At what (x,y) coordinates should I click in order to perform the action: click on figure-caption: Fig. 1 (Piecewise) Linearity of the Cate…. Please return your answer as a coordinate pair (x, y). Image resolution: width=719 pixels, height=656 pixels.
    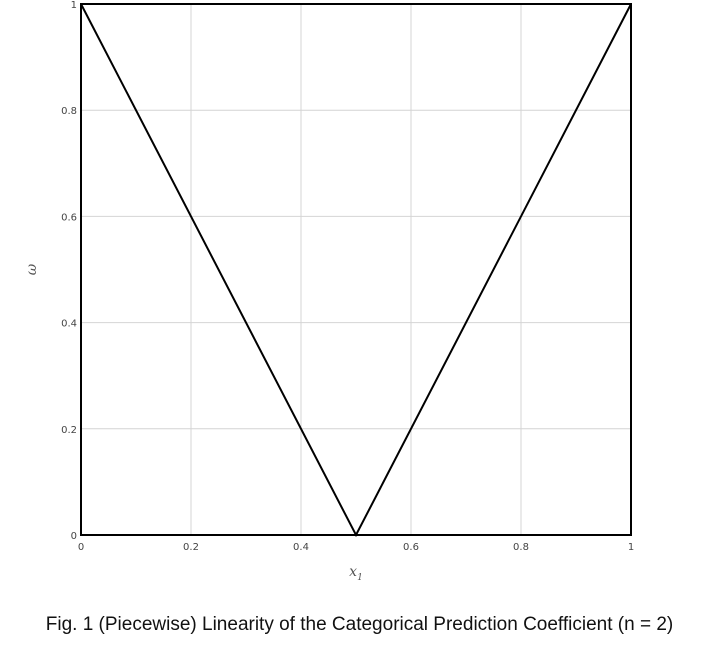
    Looking at the image, I should click on (359, 624).